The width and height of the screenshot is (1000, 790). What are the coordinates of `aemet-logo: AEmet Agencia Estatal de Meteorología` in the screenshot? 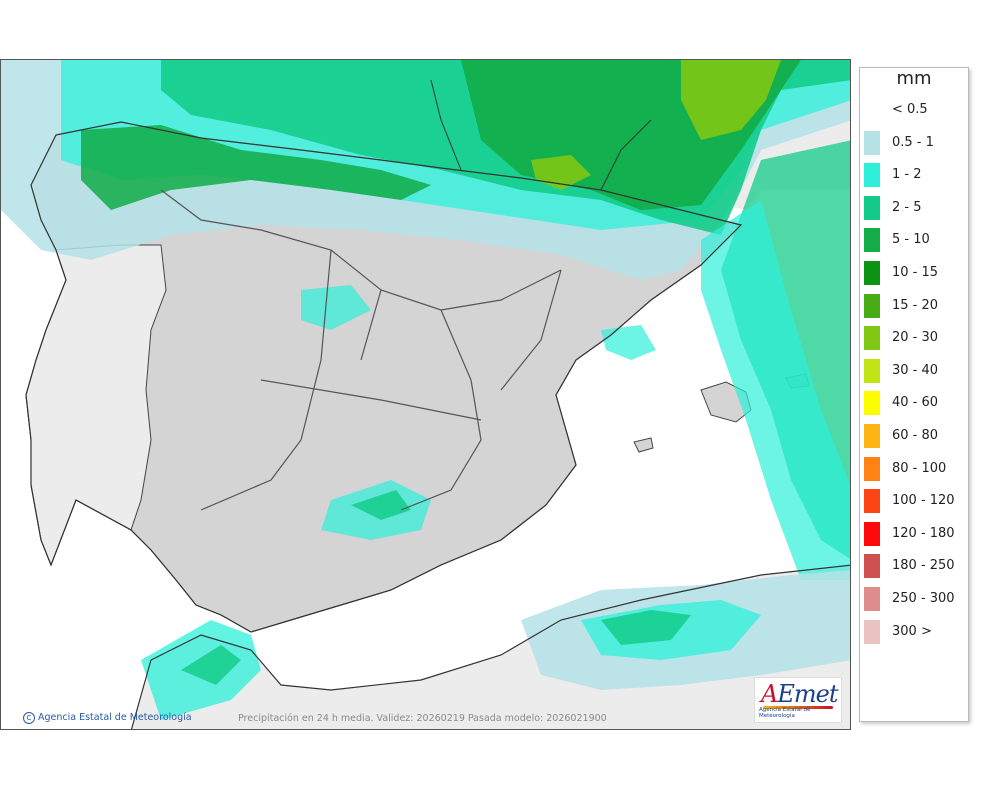 It's located at (798, 700).